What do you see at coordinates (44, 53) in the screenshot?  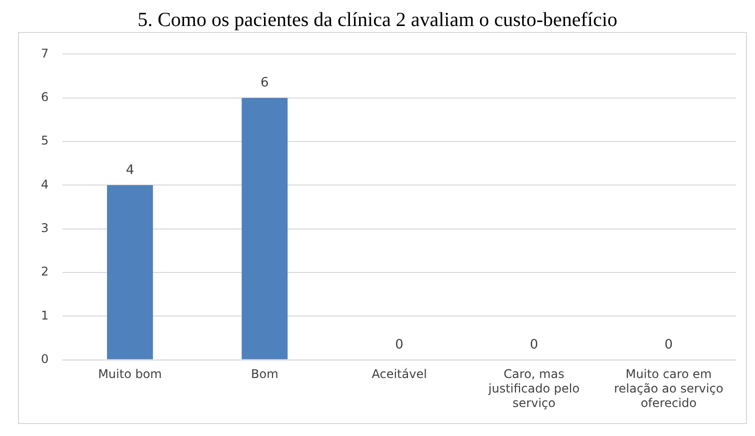 I see `y-tick-label: 7` at bounding box center [44, 53].